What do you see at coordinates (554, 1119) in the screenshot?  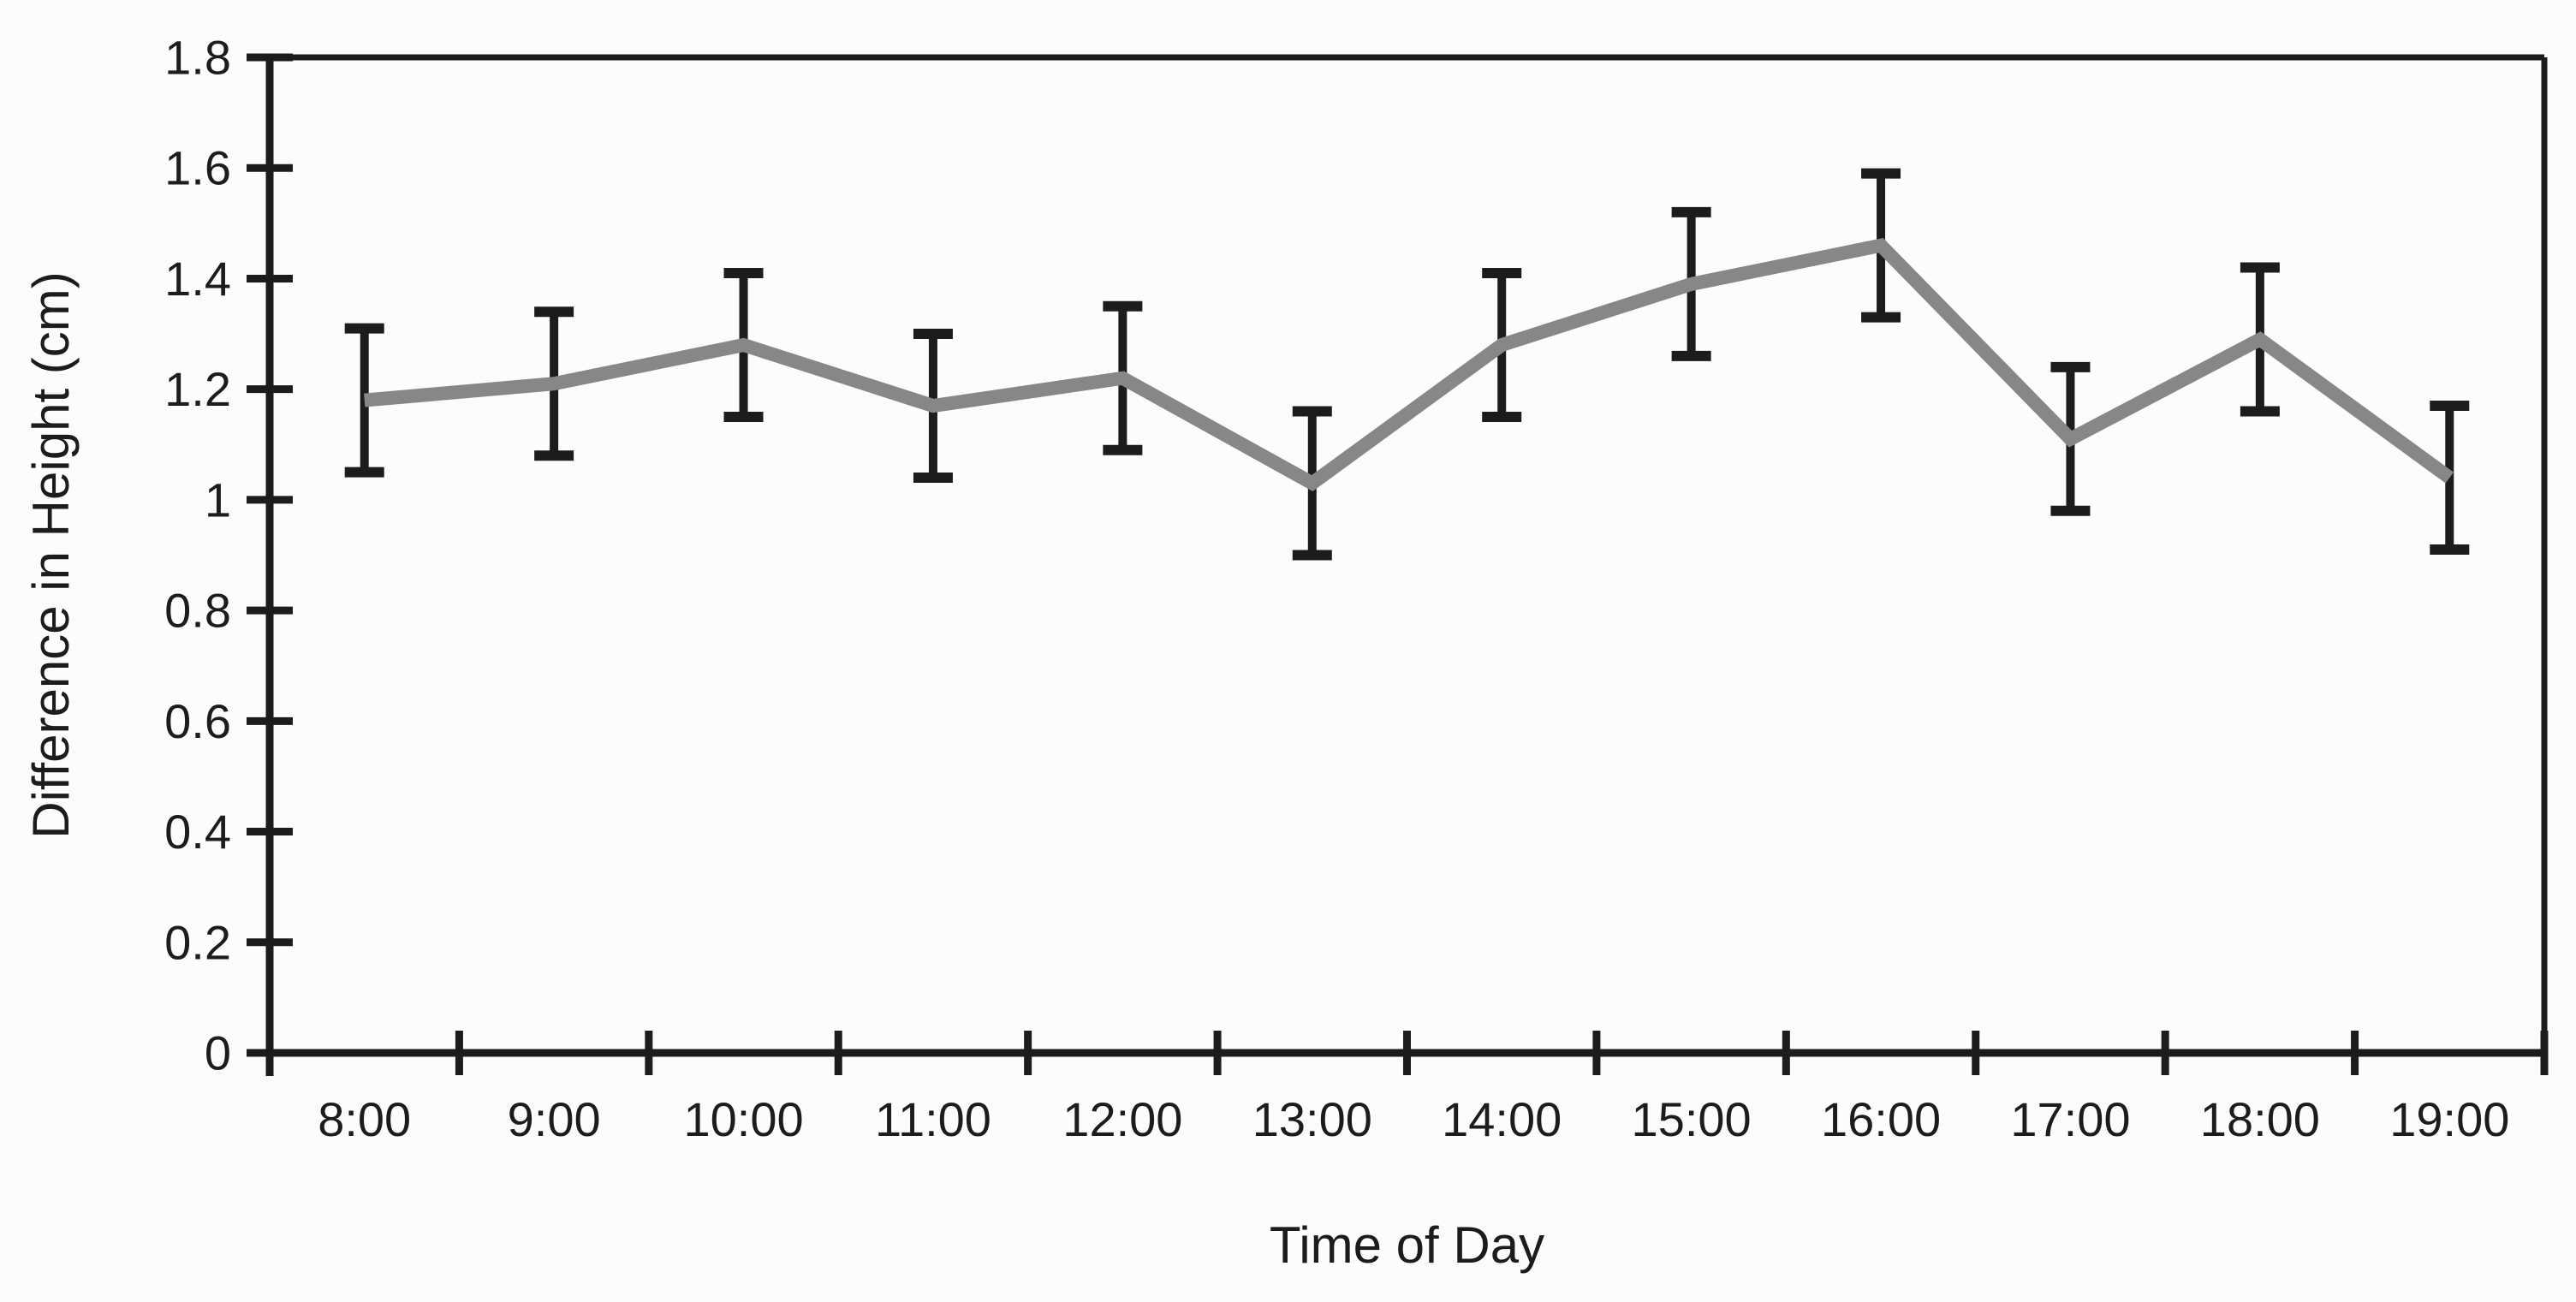 I see `x-tick-label: 9:00` at bounding box center [554, 1119].